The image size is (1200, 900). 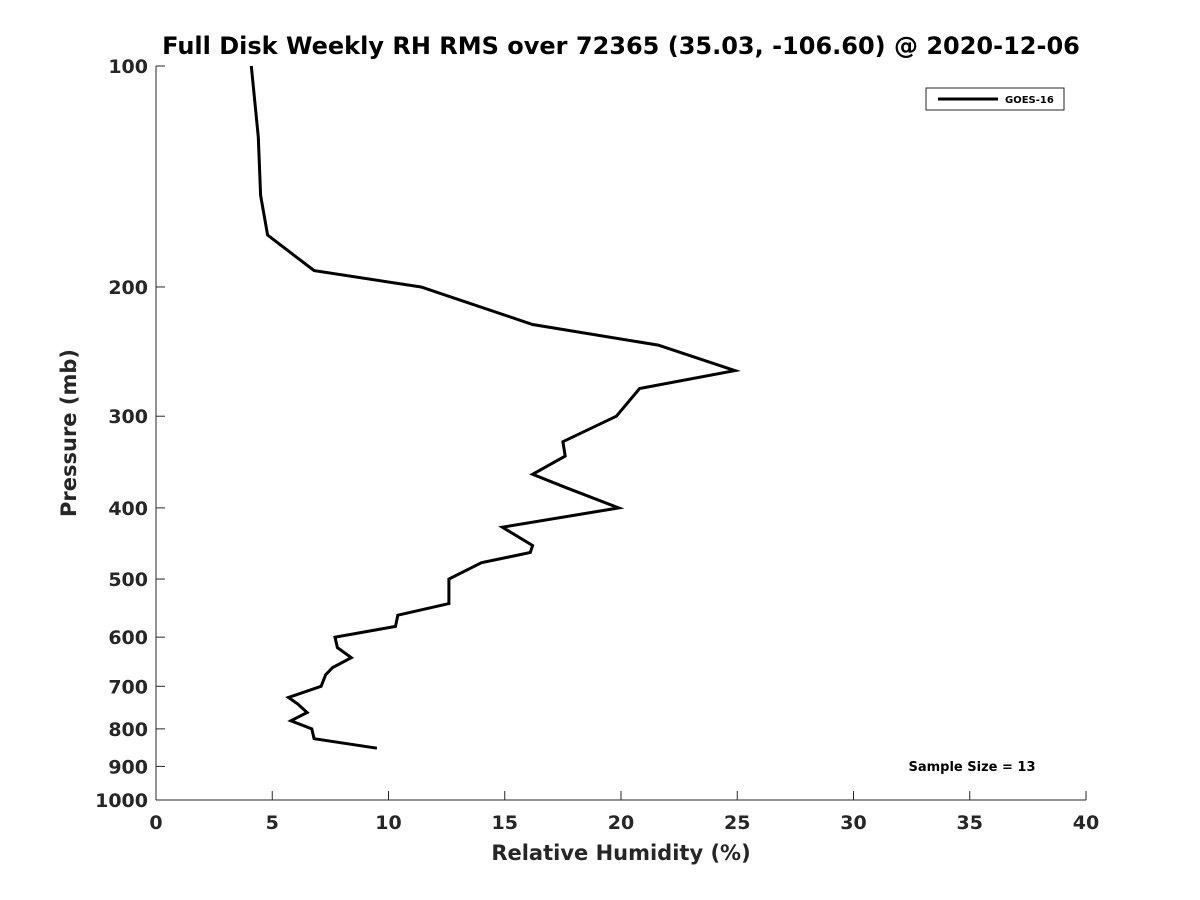 I want to click on x-tick-label: 35, so click(x=970, y=823).